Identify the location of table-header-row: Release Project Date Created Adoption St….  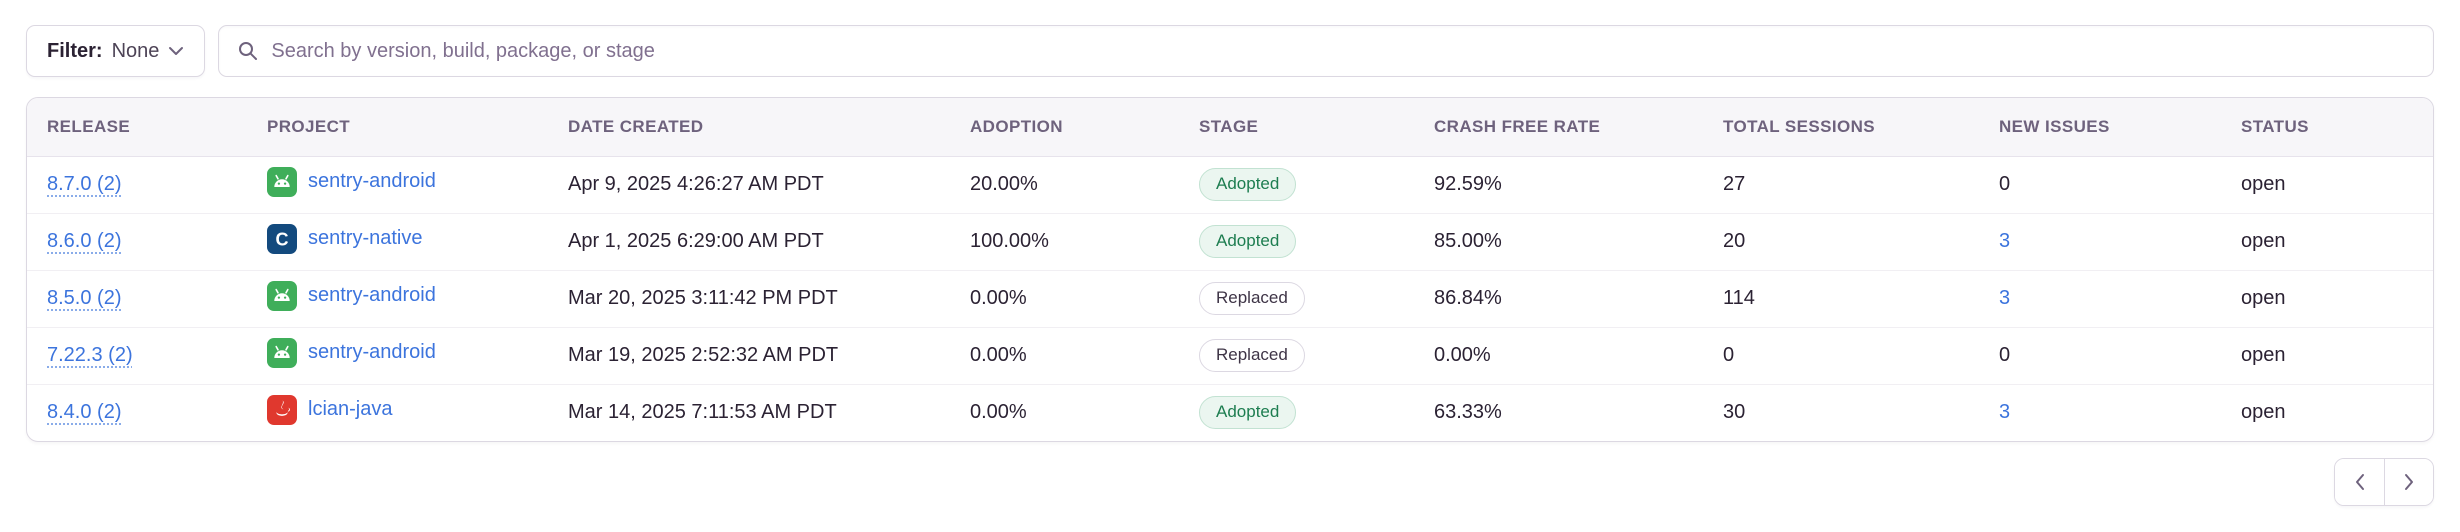
(1230, 127).